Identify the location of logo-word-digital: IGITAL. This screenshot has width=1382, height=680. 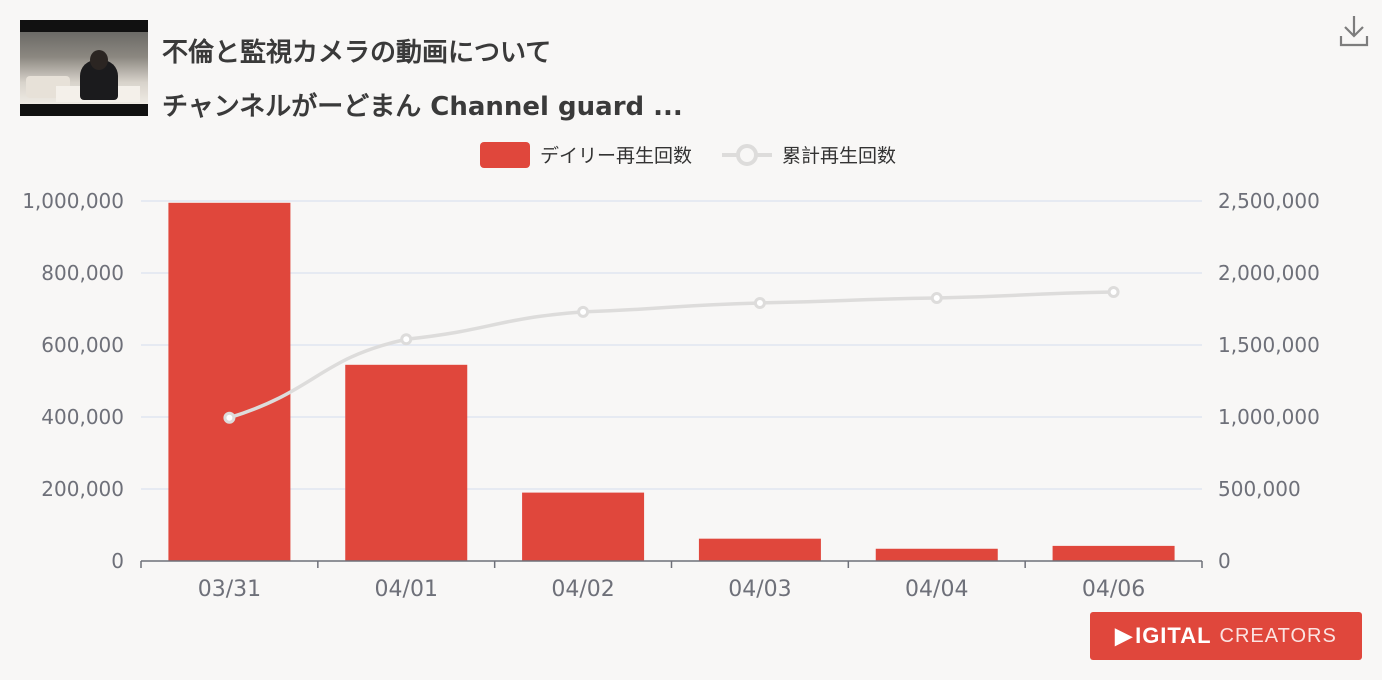
(1173, 635).